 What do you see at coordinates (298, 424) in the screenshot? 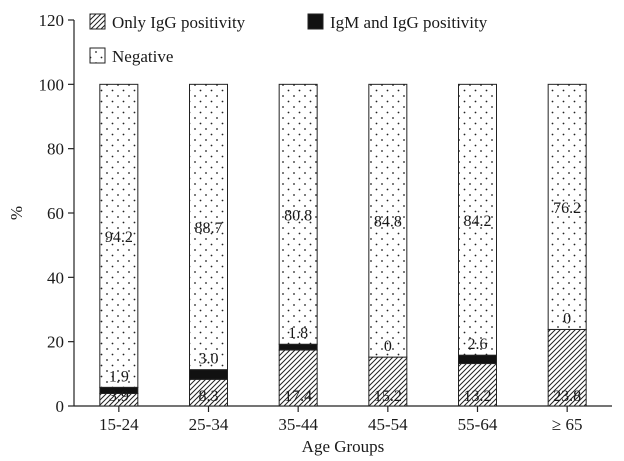
I see `x-tick-label: 35-44` at bounding box center [298, 424].